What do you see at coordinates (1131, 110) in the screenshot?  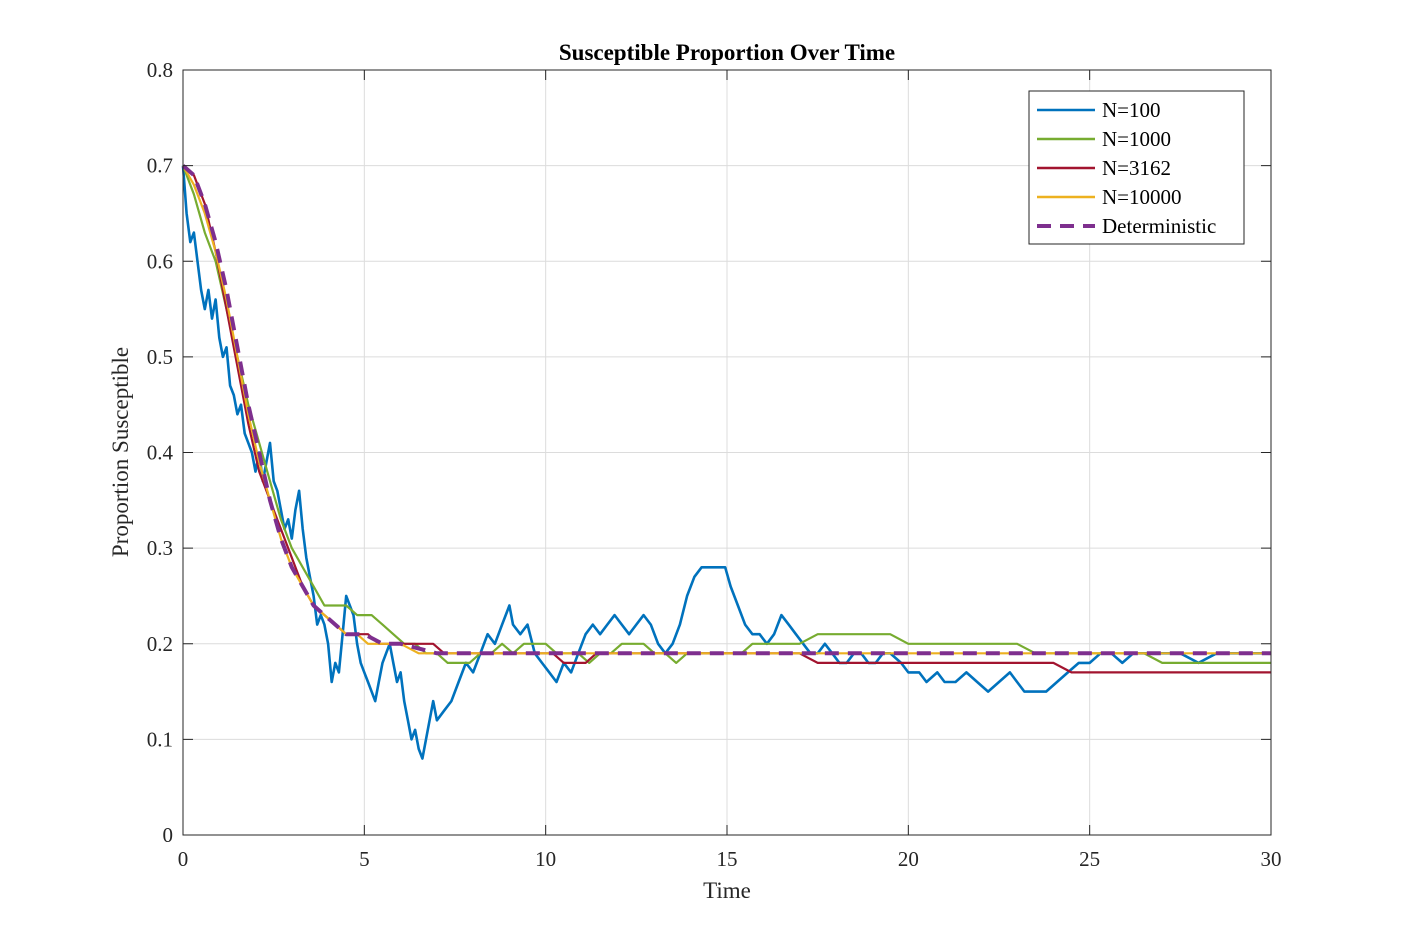 I see `legend-label: N=100` at bounding box center [1131, 110].